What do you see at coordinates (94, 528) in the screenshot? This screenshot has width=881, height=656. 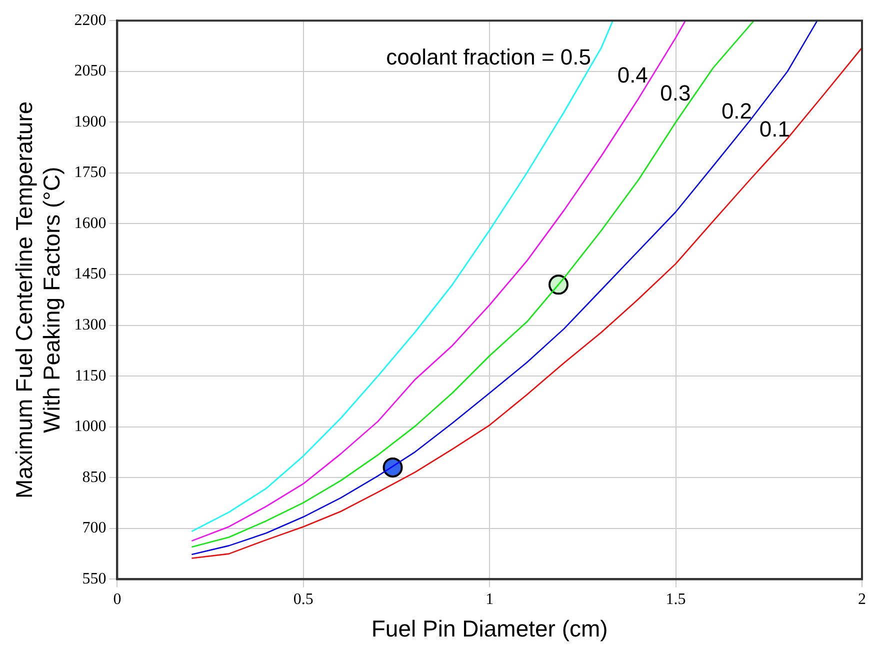 I see `y-tick-label: 700` at bounding box center [94, 528].